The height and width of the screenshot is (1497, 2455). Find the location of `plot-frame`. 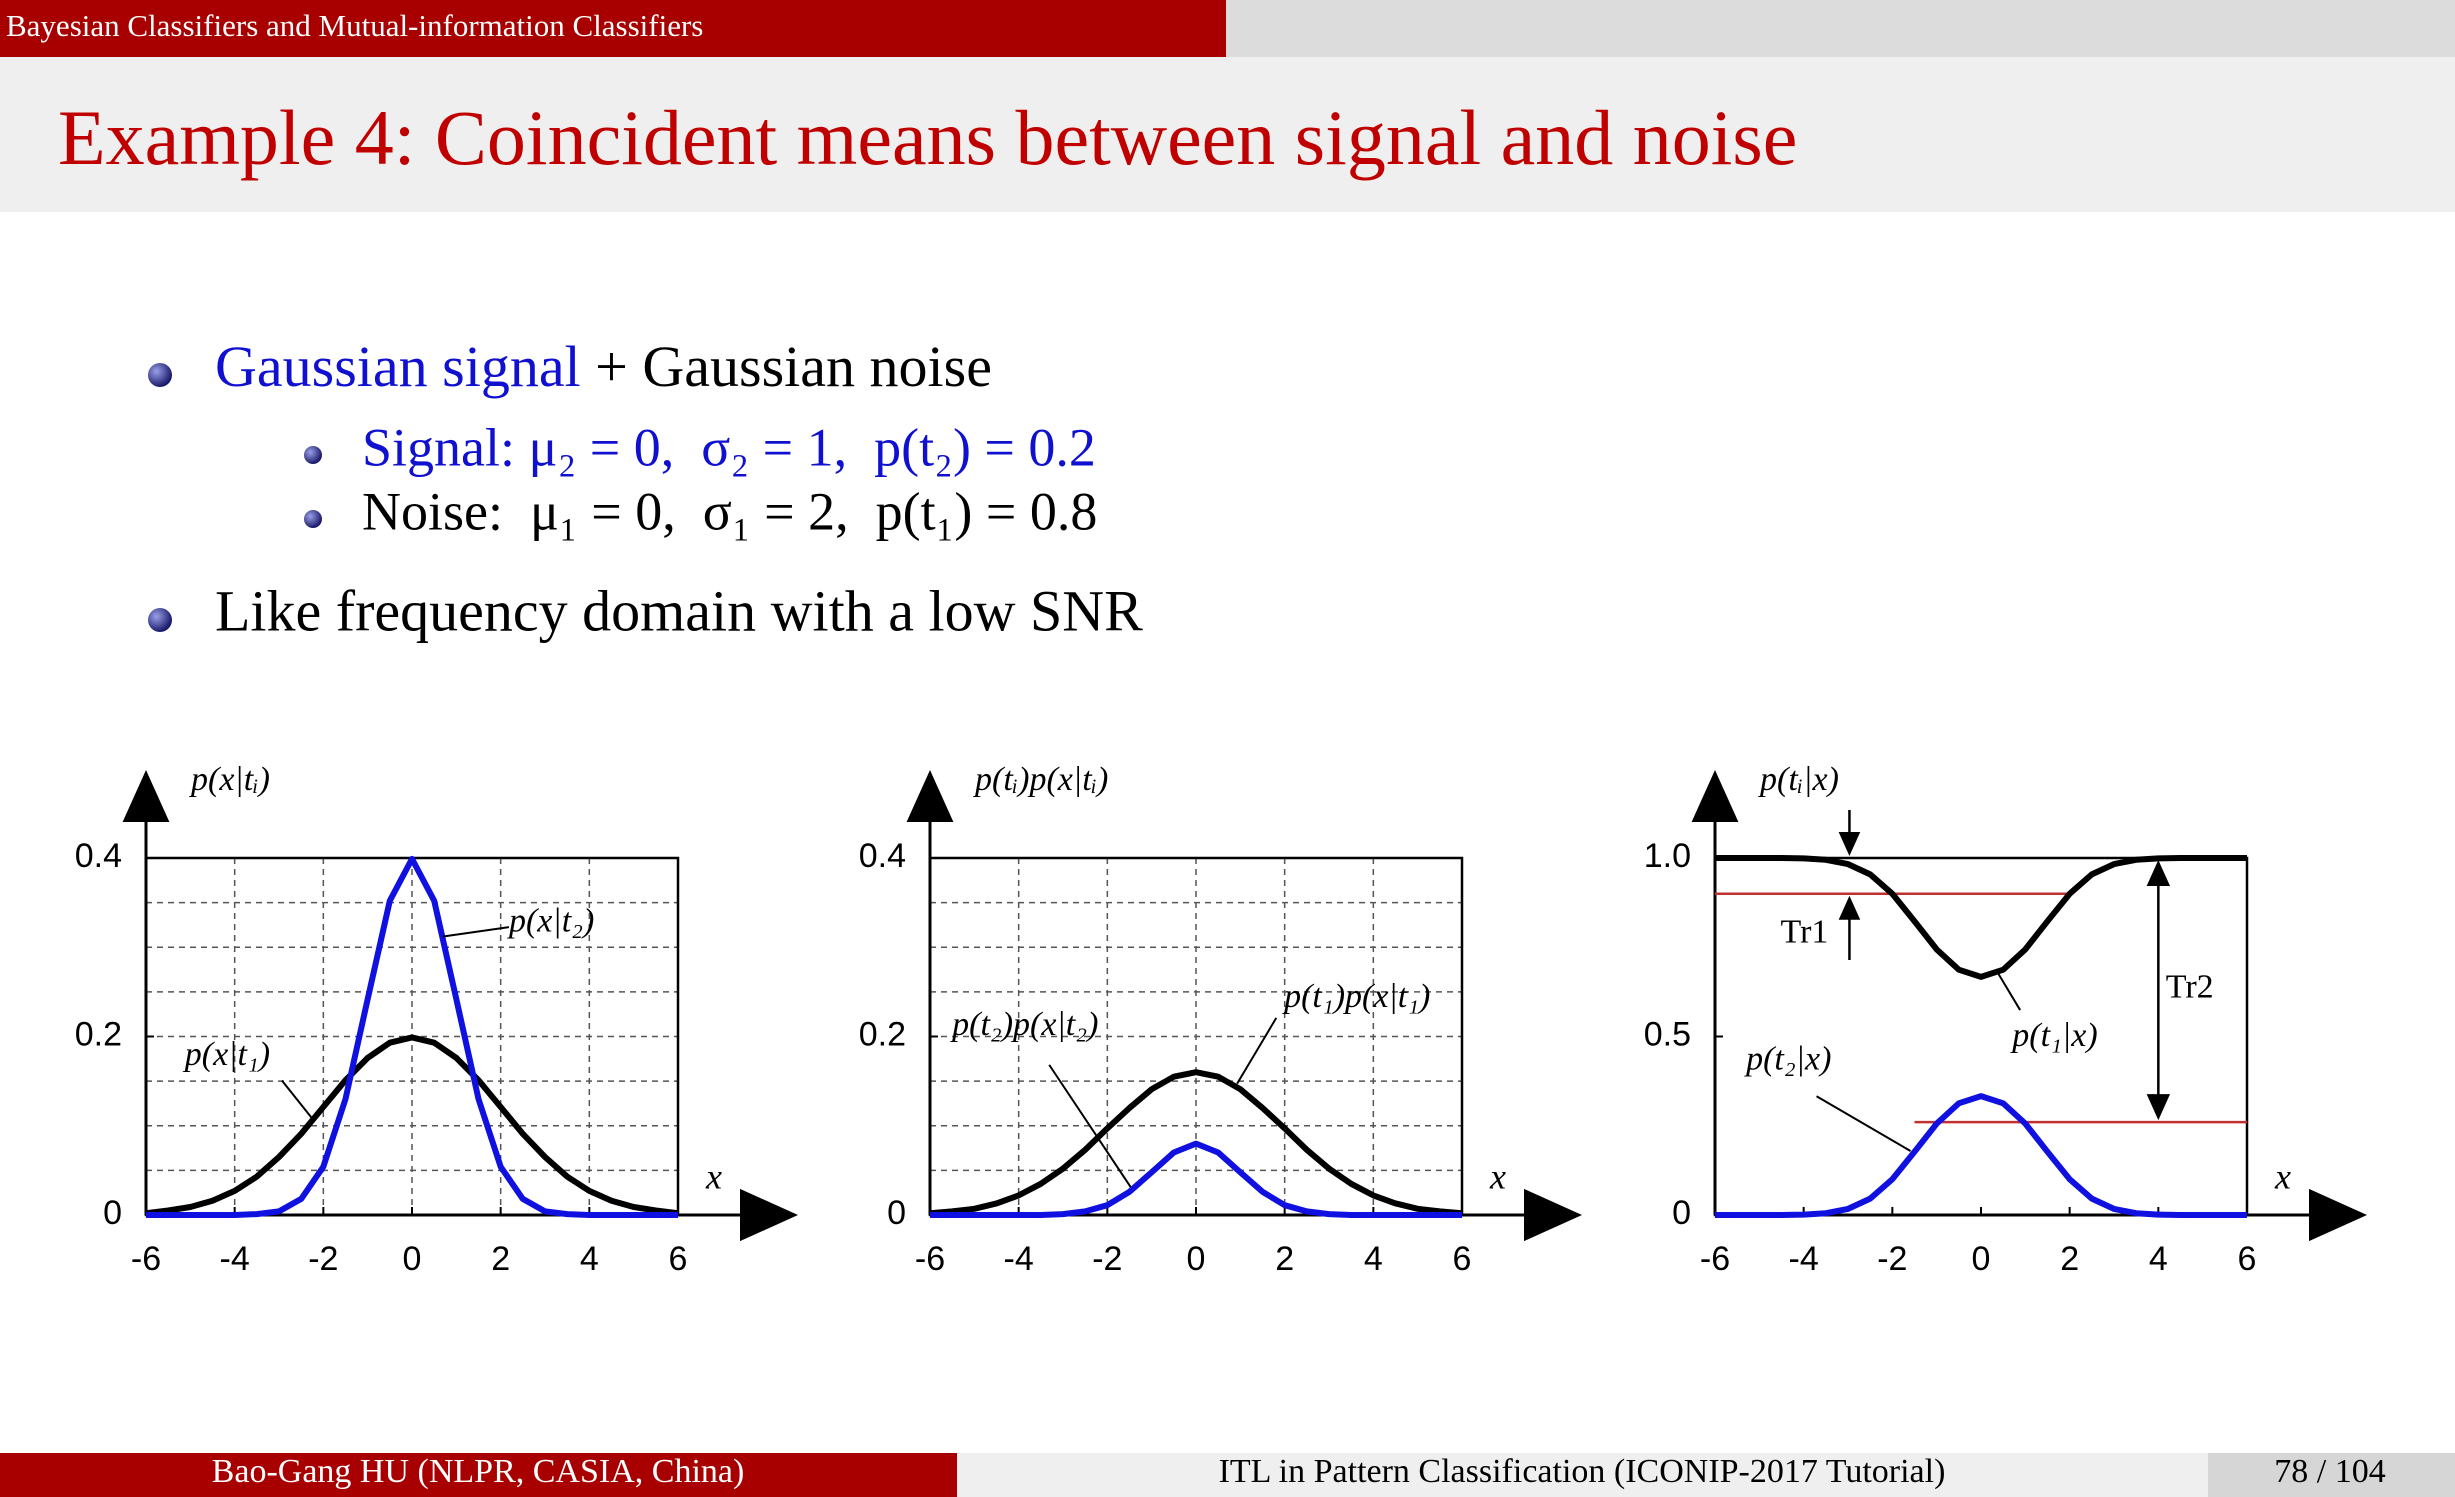

plot-frame is located at coordinates (1981, 1036).